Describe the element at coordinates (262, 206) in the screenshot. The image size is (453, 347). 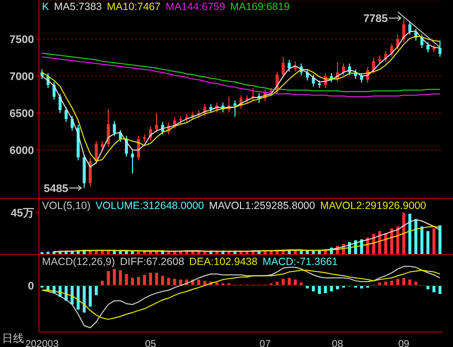
I see `text: MAVOL1:259285.8000` at that location.